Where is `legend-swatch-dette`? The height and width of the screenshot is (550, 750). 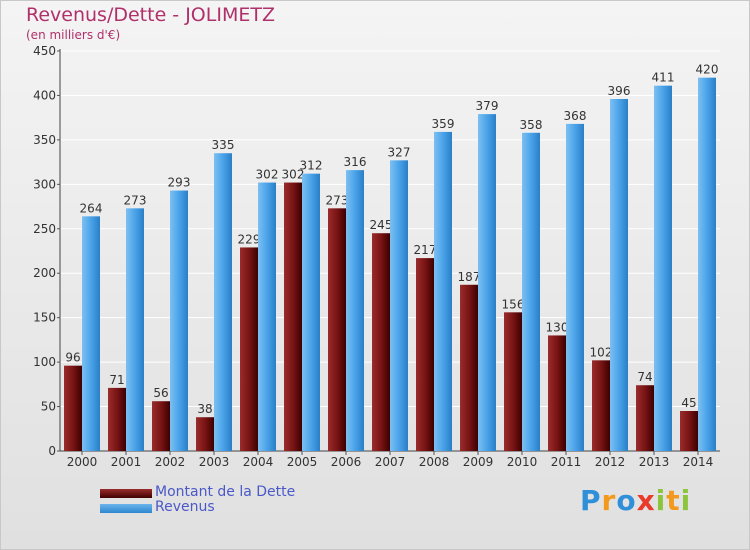 legend-swatch-dette is located at coordinates (126, 493).